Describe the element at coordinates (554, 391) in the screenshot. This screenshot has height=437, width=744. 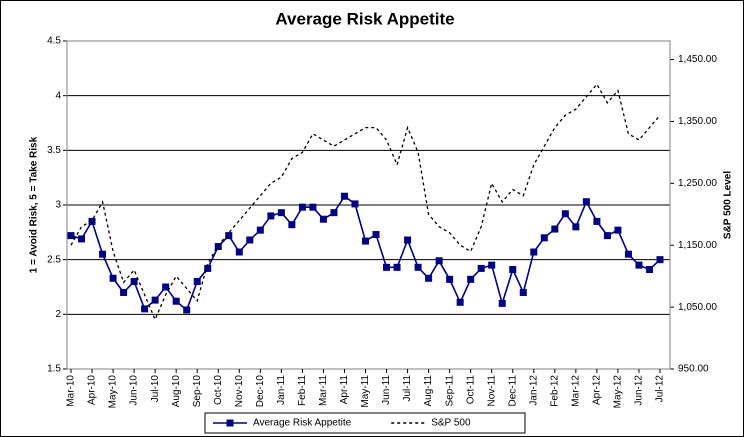
I see `x-tick-label: Feb-12` at that location.